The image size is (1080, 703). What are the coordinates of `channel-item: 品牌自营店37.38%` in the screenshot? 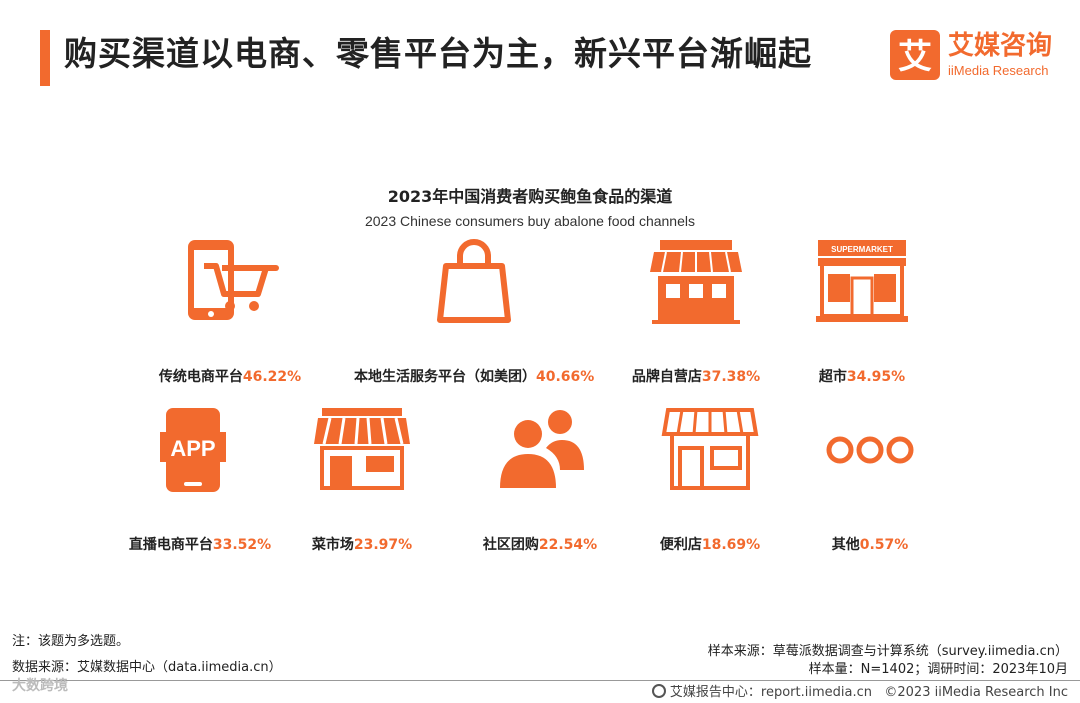 It's located at (696, 311).